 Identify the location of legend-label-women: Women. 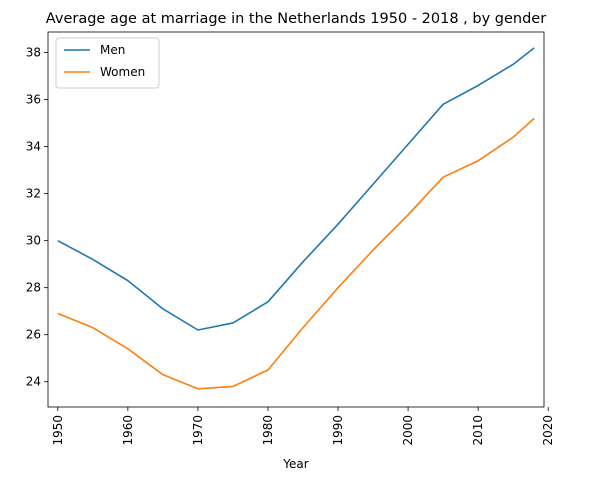
(122, 72).